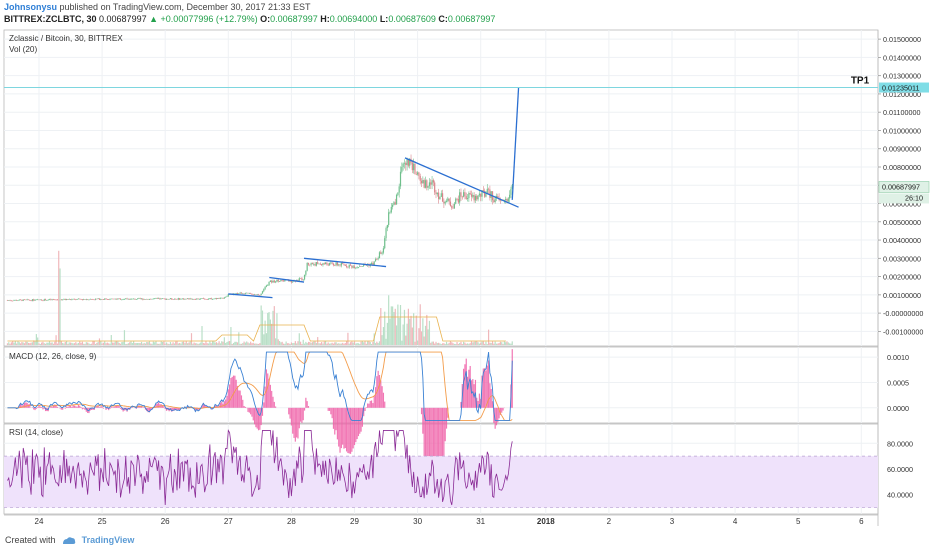 The image size is (932, 550). I want to click on tradingview-brand: TradingView, so click(108, 540).